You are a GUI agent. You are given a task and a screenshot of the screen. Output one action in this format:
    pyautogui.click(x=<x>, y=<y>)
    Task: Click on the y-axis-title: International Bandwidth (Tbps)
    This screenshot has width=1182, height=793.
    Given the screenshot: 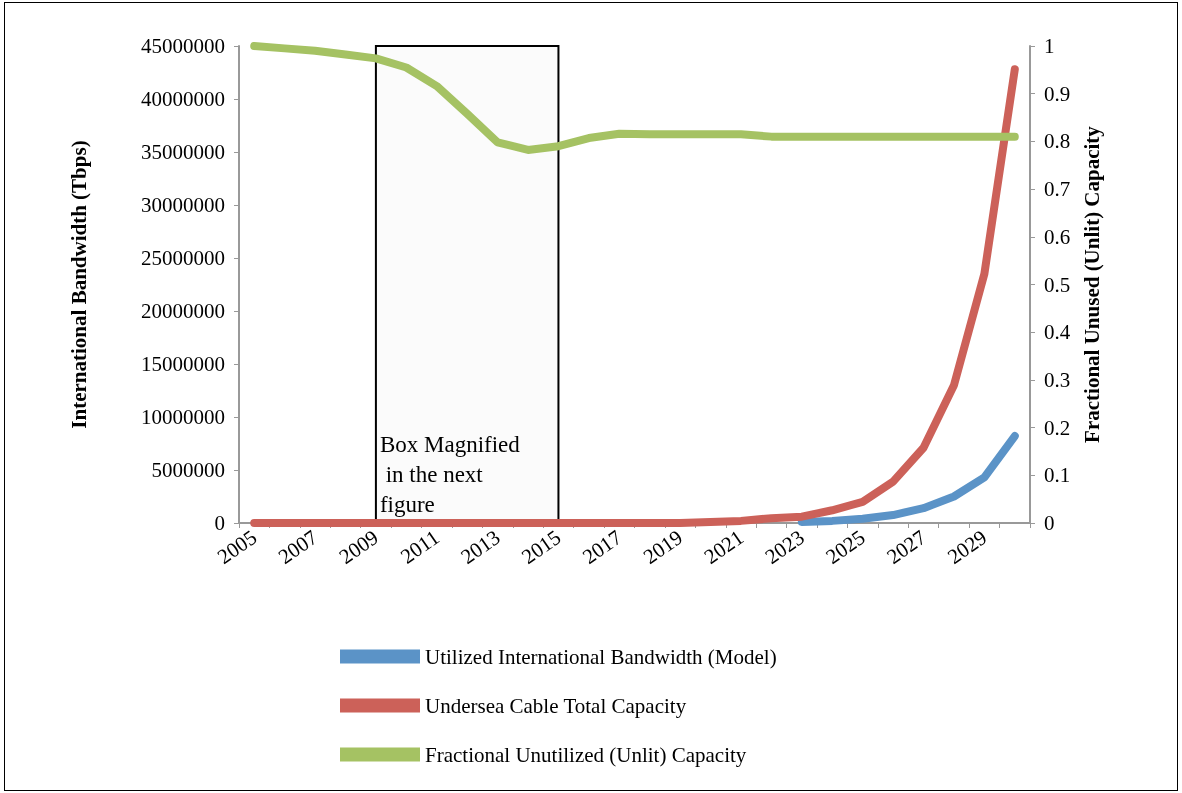 What is the action you would take?
    pyautogui.click(x=78, y=284)
    